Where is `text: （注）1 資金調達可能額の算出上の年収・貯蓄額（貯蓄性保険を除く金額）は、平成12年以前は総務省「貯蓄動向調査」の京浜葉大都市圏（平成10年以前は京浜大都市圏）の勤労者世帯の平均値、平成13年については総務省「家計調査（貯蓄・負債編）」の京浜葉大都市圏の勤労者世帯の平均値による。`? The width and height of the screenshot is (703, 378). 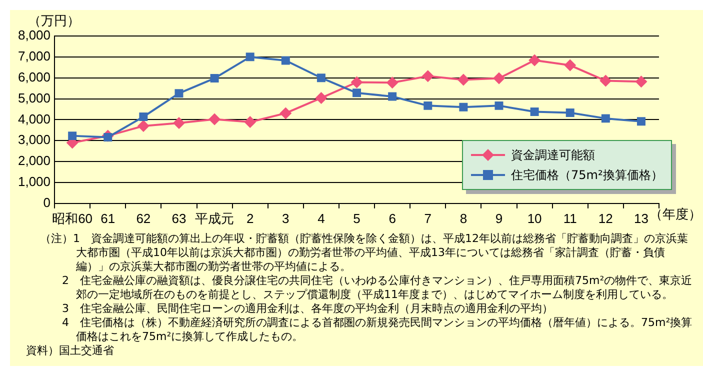 text: （注）1 資金調達可能額の算出上の年収・貯蓄額（貯蓄性保険を除く金額）は、平成12年以前は総務省「貯蓄動向調査」の京浜葉大都市圏（平成10年以前は京浜大都市圏）の勤労者世帯の平均値、平成13年については総務省「家計調査（貯蓄・負債編）」の京浜葉大都市圏の勤労者世帯の平均値による。 is located at coordinates (364, 253).